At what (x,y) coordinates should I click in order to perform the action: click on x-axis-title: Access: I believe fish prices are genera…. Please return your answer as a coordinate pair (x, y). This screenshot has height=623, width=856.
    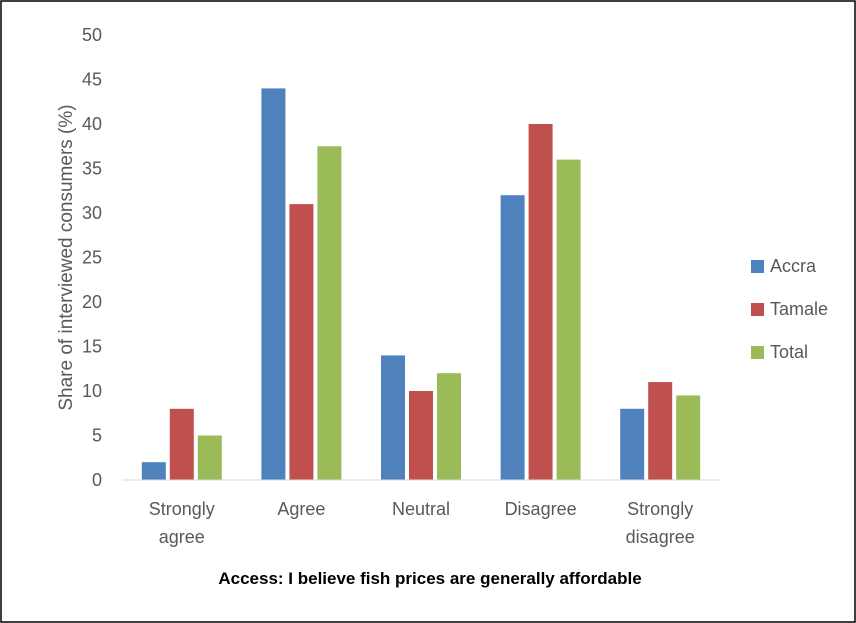
    Looking at the image, I should click on (429, 578).